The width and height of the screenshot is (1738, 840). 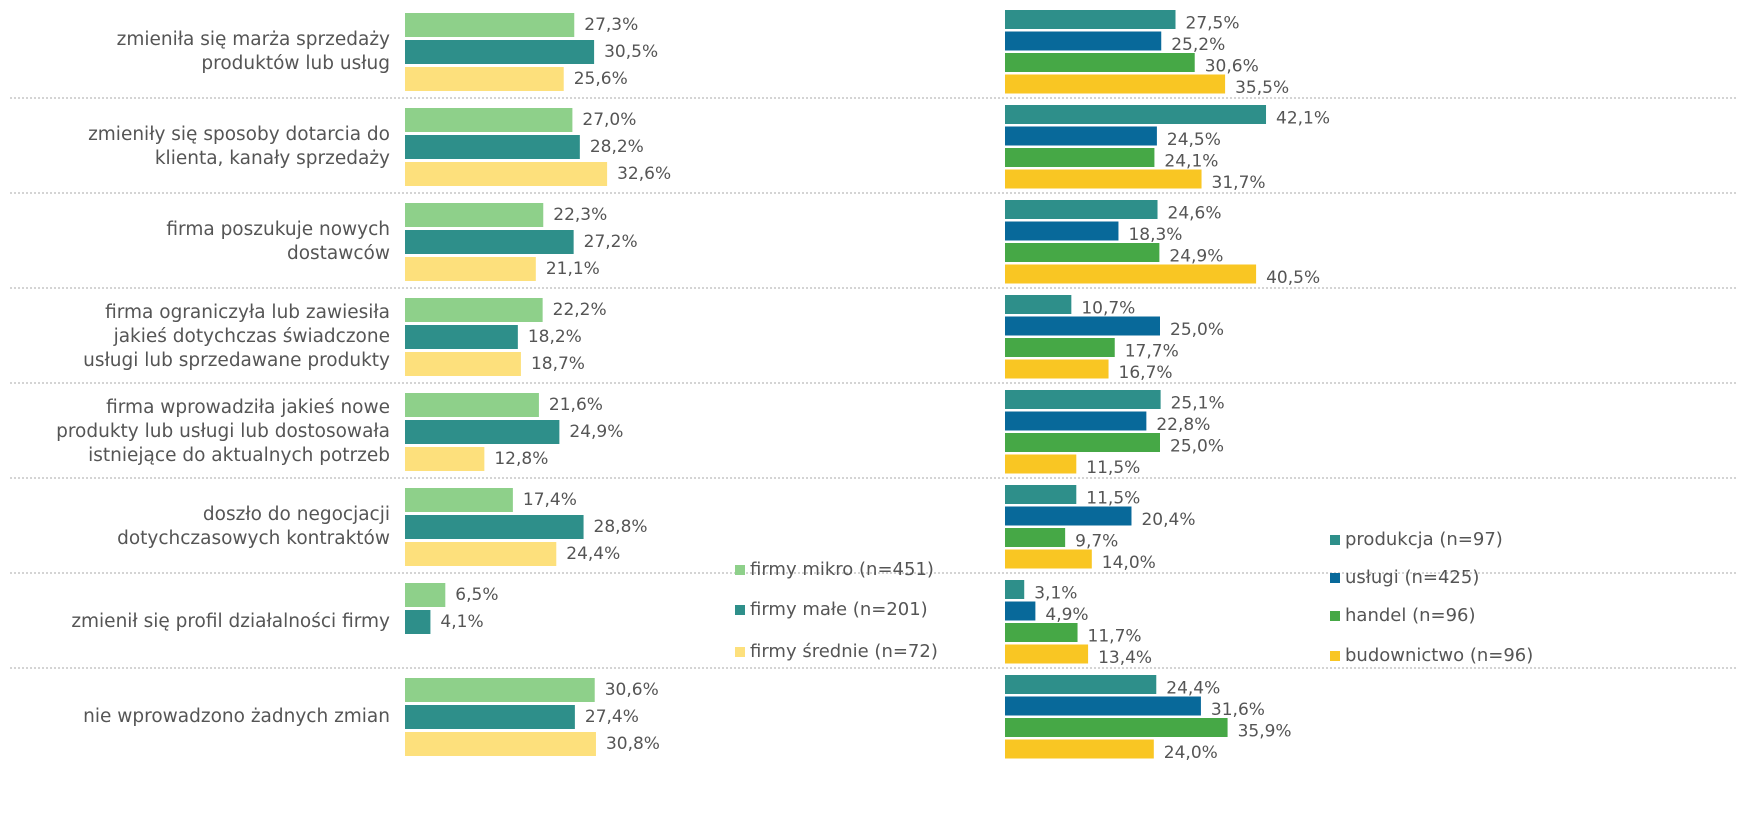 I want to click on value-label: 40,5%, so click(x=1293, y=278).